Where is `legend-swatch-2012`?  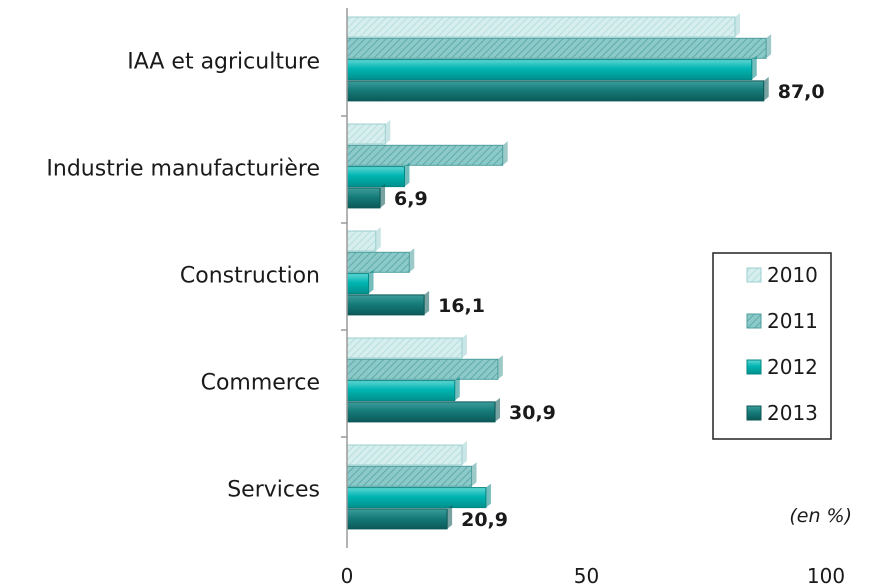
legend-swatch-2012 is located at coordinates (754, 367).